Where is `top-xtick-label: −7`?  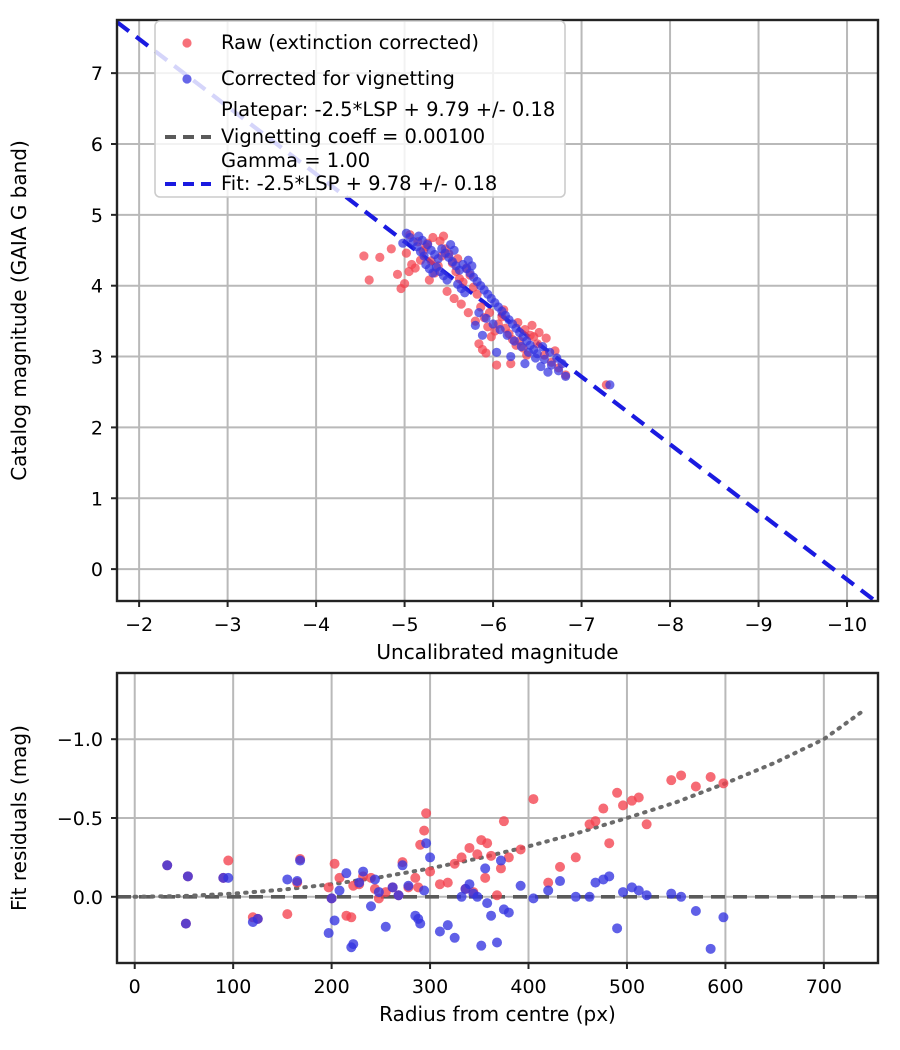 top-xtick-label: −7 is located at coordinates (582, 625).